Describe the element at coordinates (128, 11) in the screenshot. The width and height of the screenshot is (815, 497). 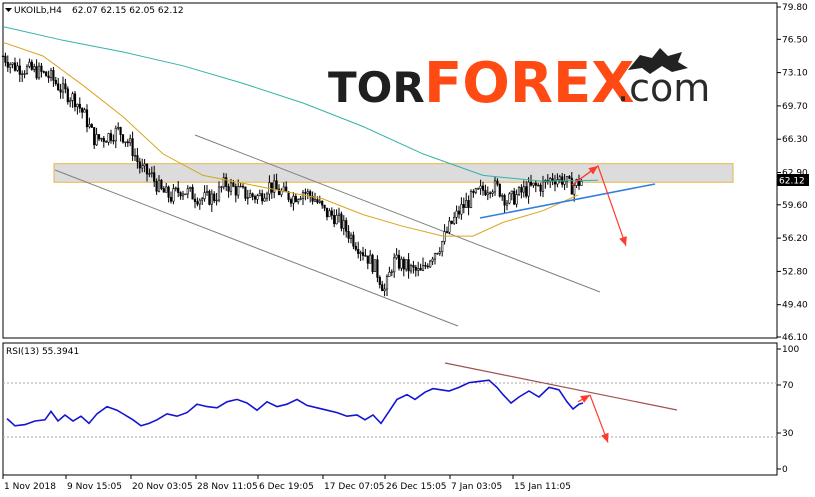
I see `ohlc-values: 62.07 62.15 62.05 62.12` at that location.